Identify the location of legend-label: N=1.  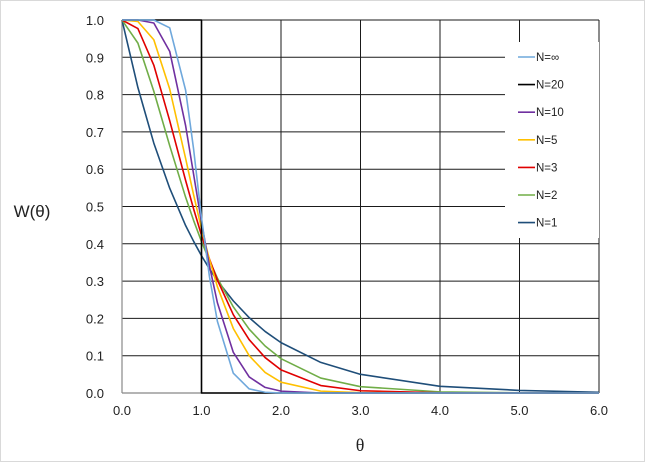
(546, 224).